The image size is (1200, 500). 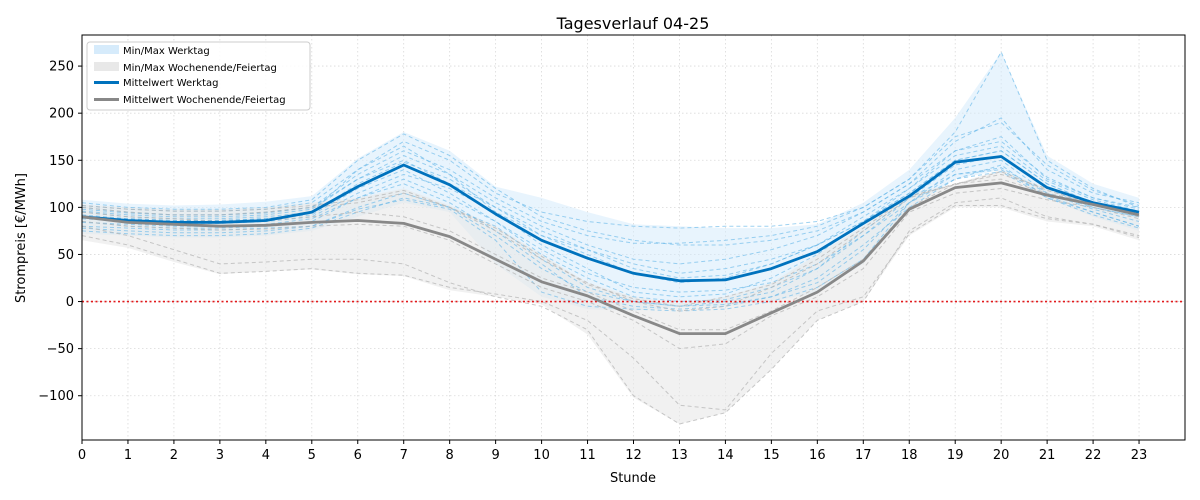 What do you see at coordinates (1047, 455) in the screenshot?
I see `x-tick-label: 21` at bounding box center [1047, 455].